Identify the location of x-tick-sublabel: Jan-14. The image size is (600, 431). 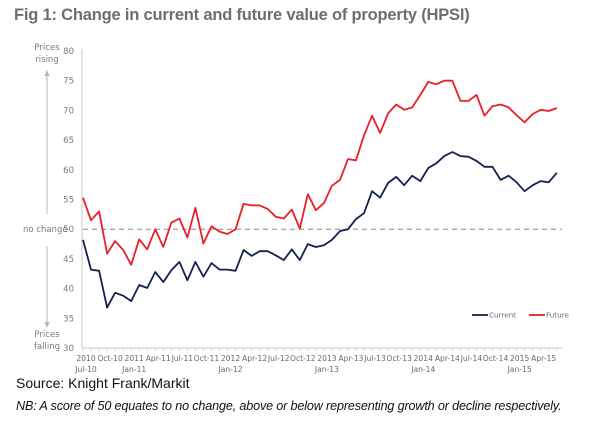
(422, 369).